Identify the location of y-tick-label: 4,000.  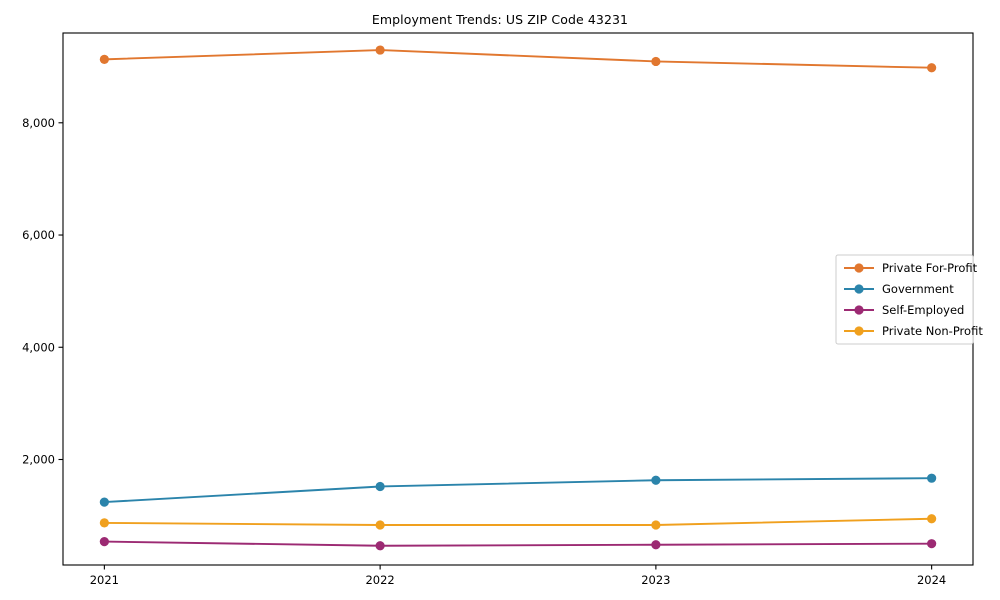
(38, 347).